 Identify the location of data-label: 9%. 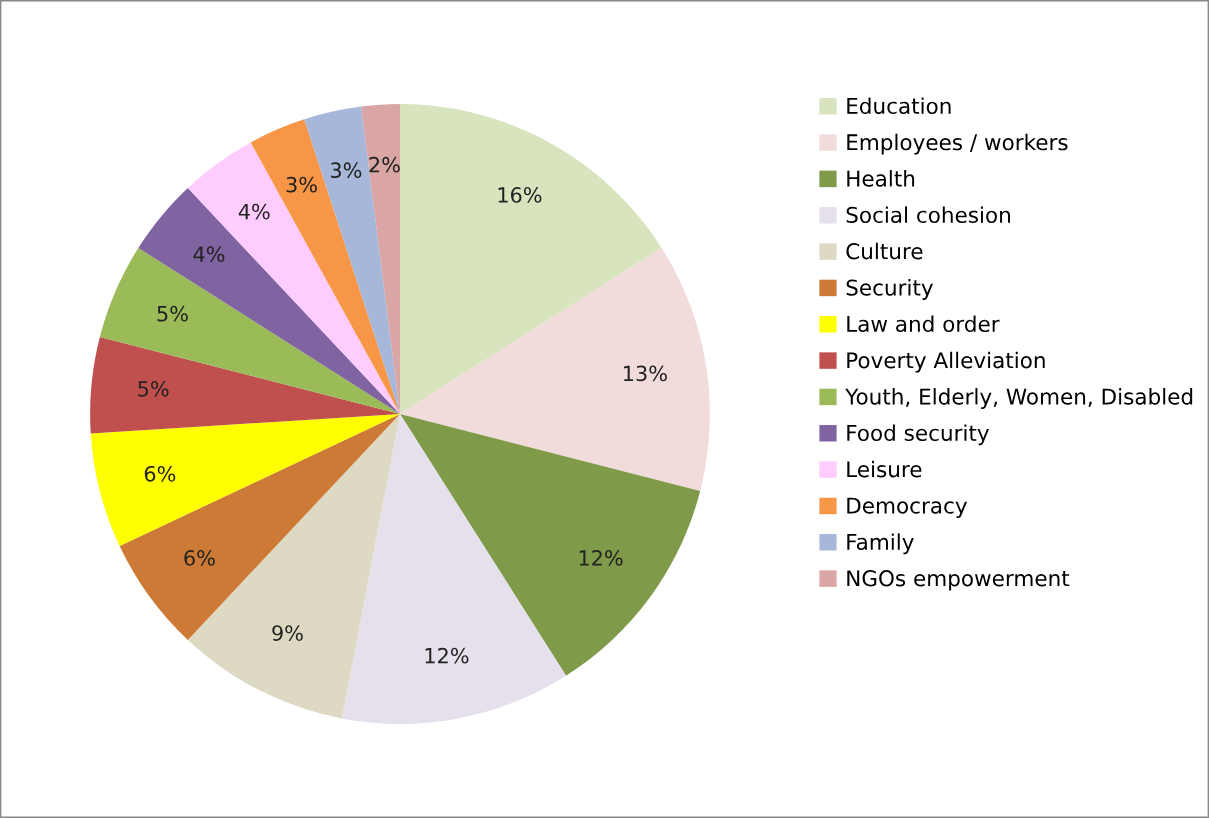
(287, 633).